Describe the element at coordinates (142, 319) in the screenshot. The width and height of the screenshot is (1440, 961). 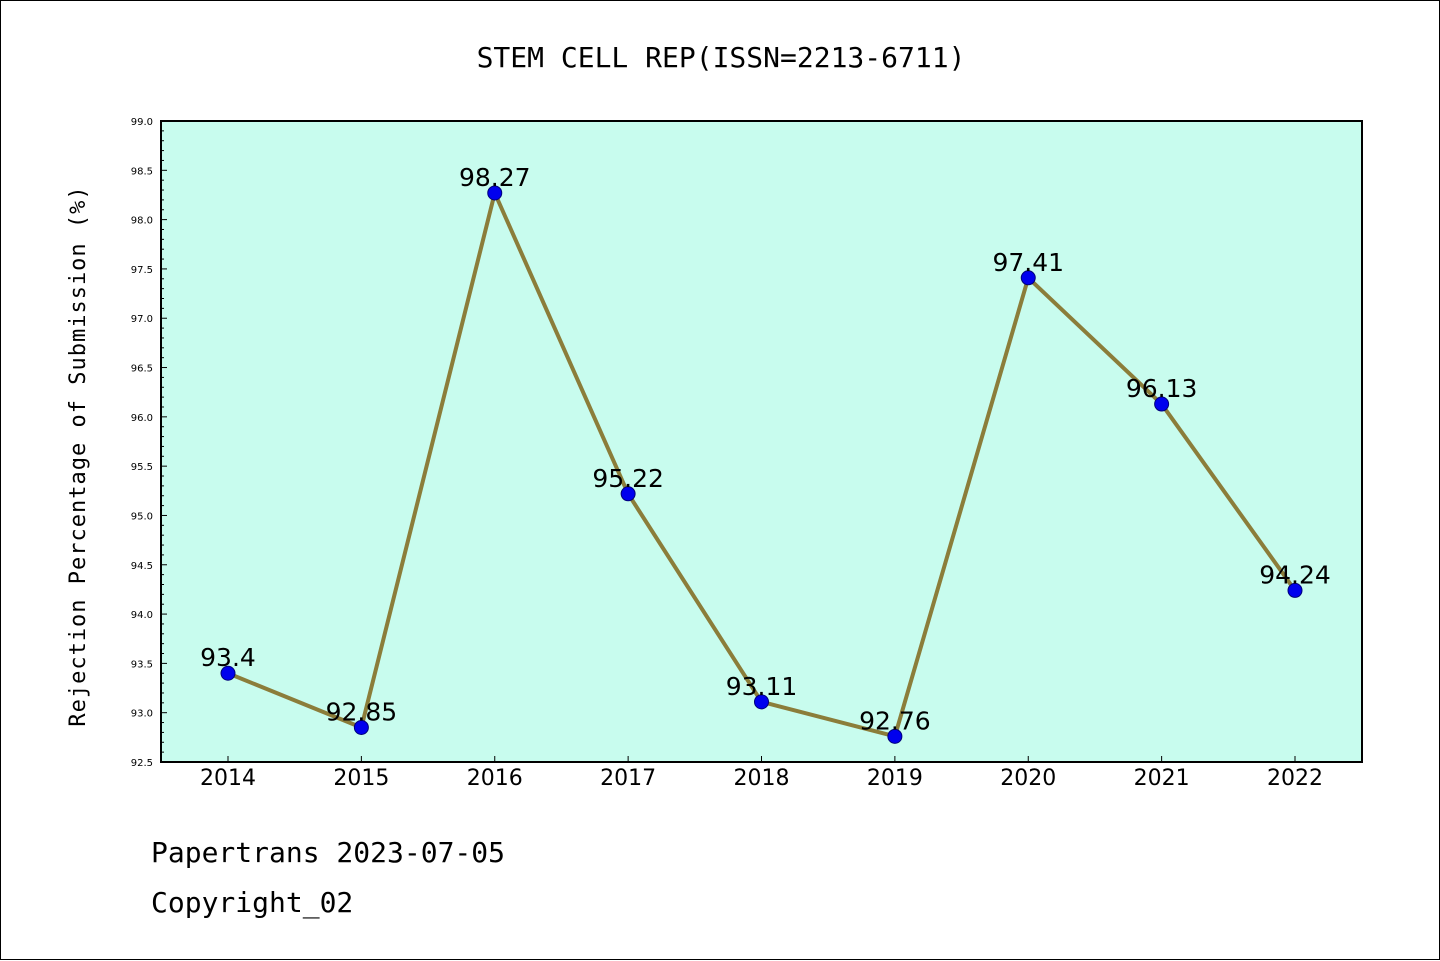
I see `y-tick-label: 97.0` at that location.